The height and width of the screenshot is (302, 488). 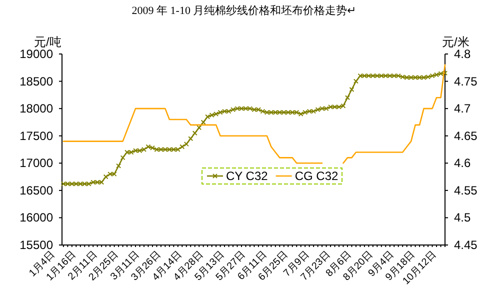 I want to click on y-tick-label: 16500, so click(x=37, y=190).